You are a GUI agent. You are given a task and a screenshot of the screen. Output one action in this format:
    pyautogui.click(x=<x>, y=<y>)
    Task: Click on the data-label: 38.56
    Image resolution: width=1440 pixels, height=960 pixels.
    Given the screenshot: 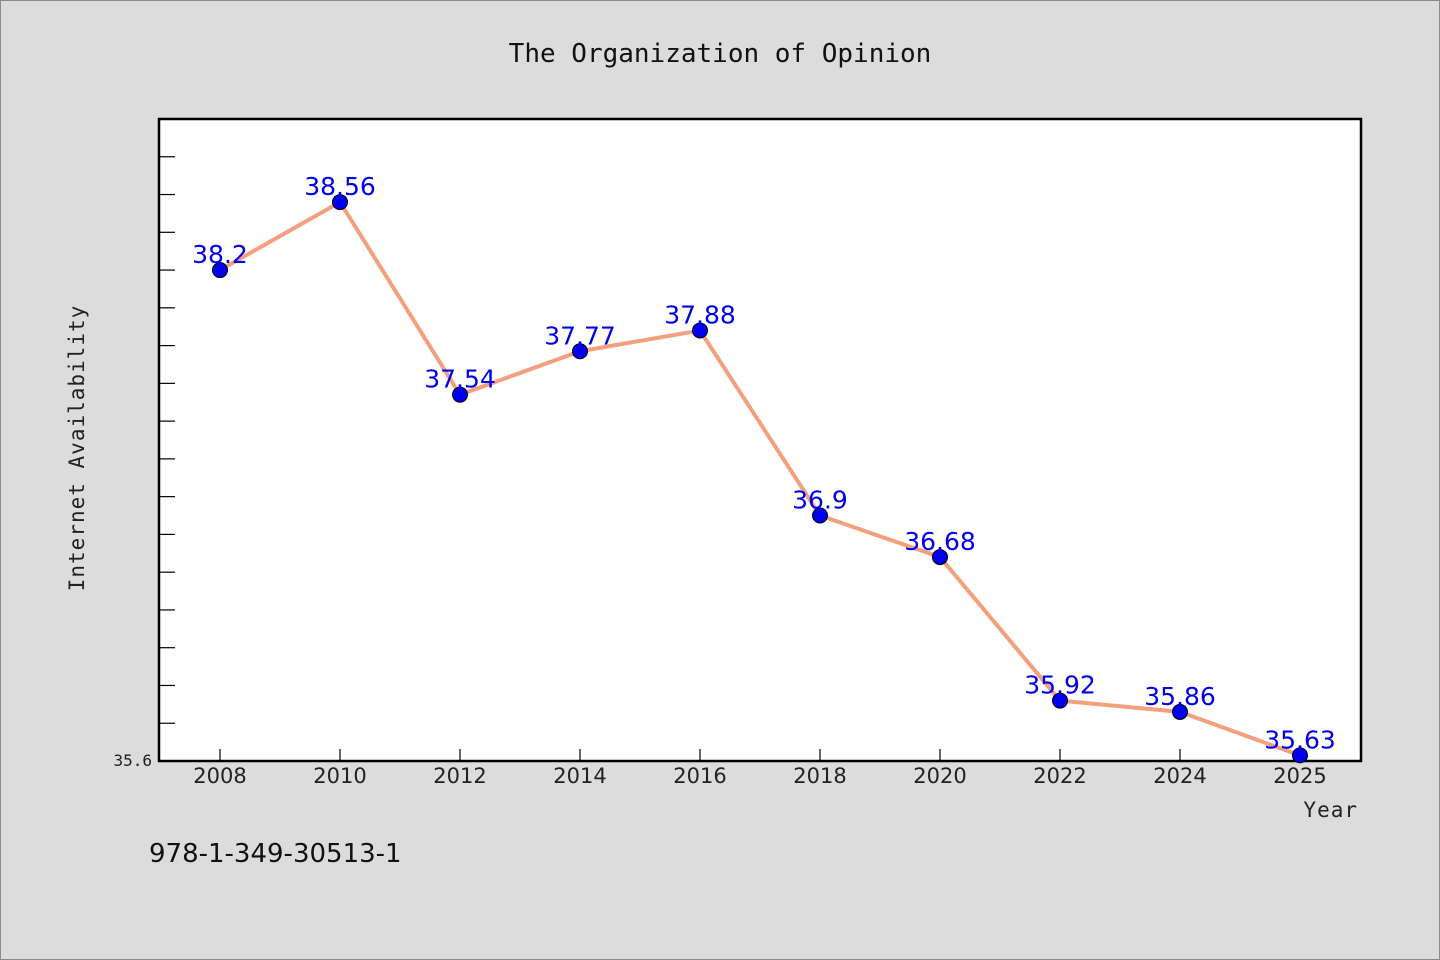 What is the action you would take?
    pyautogui.click(x=340, y=186)
    